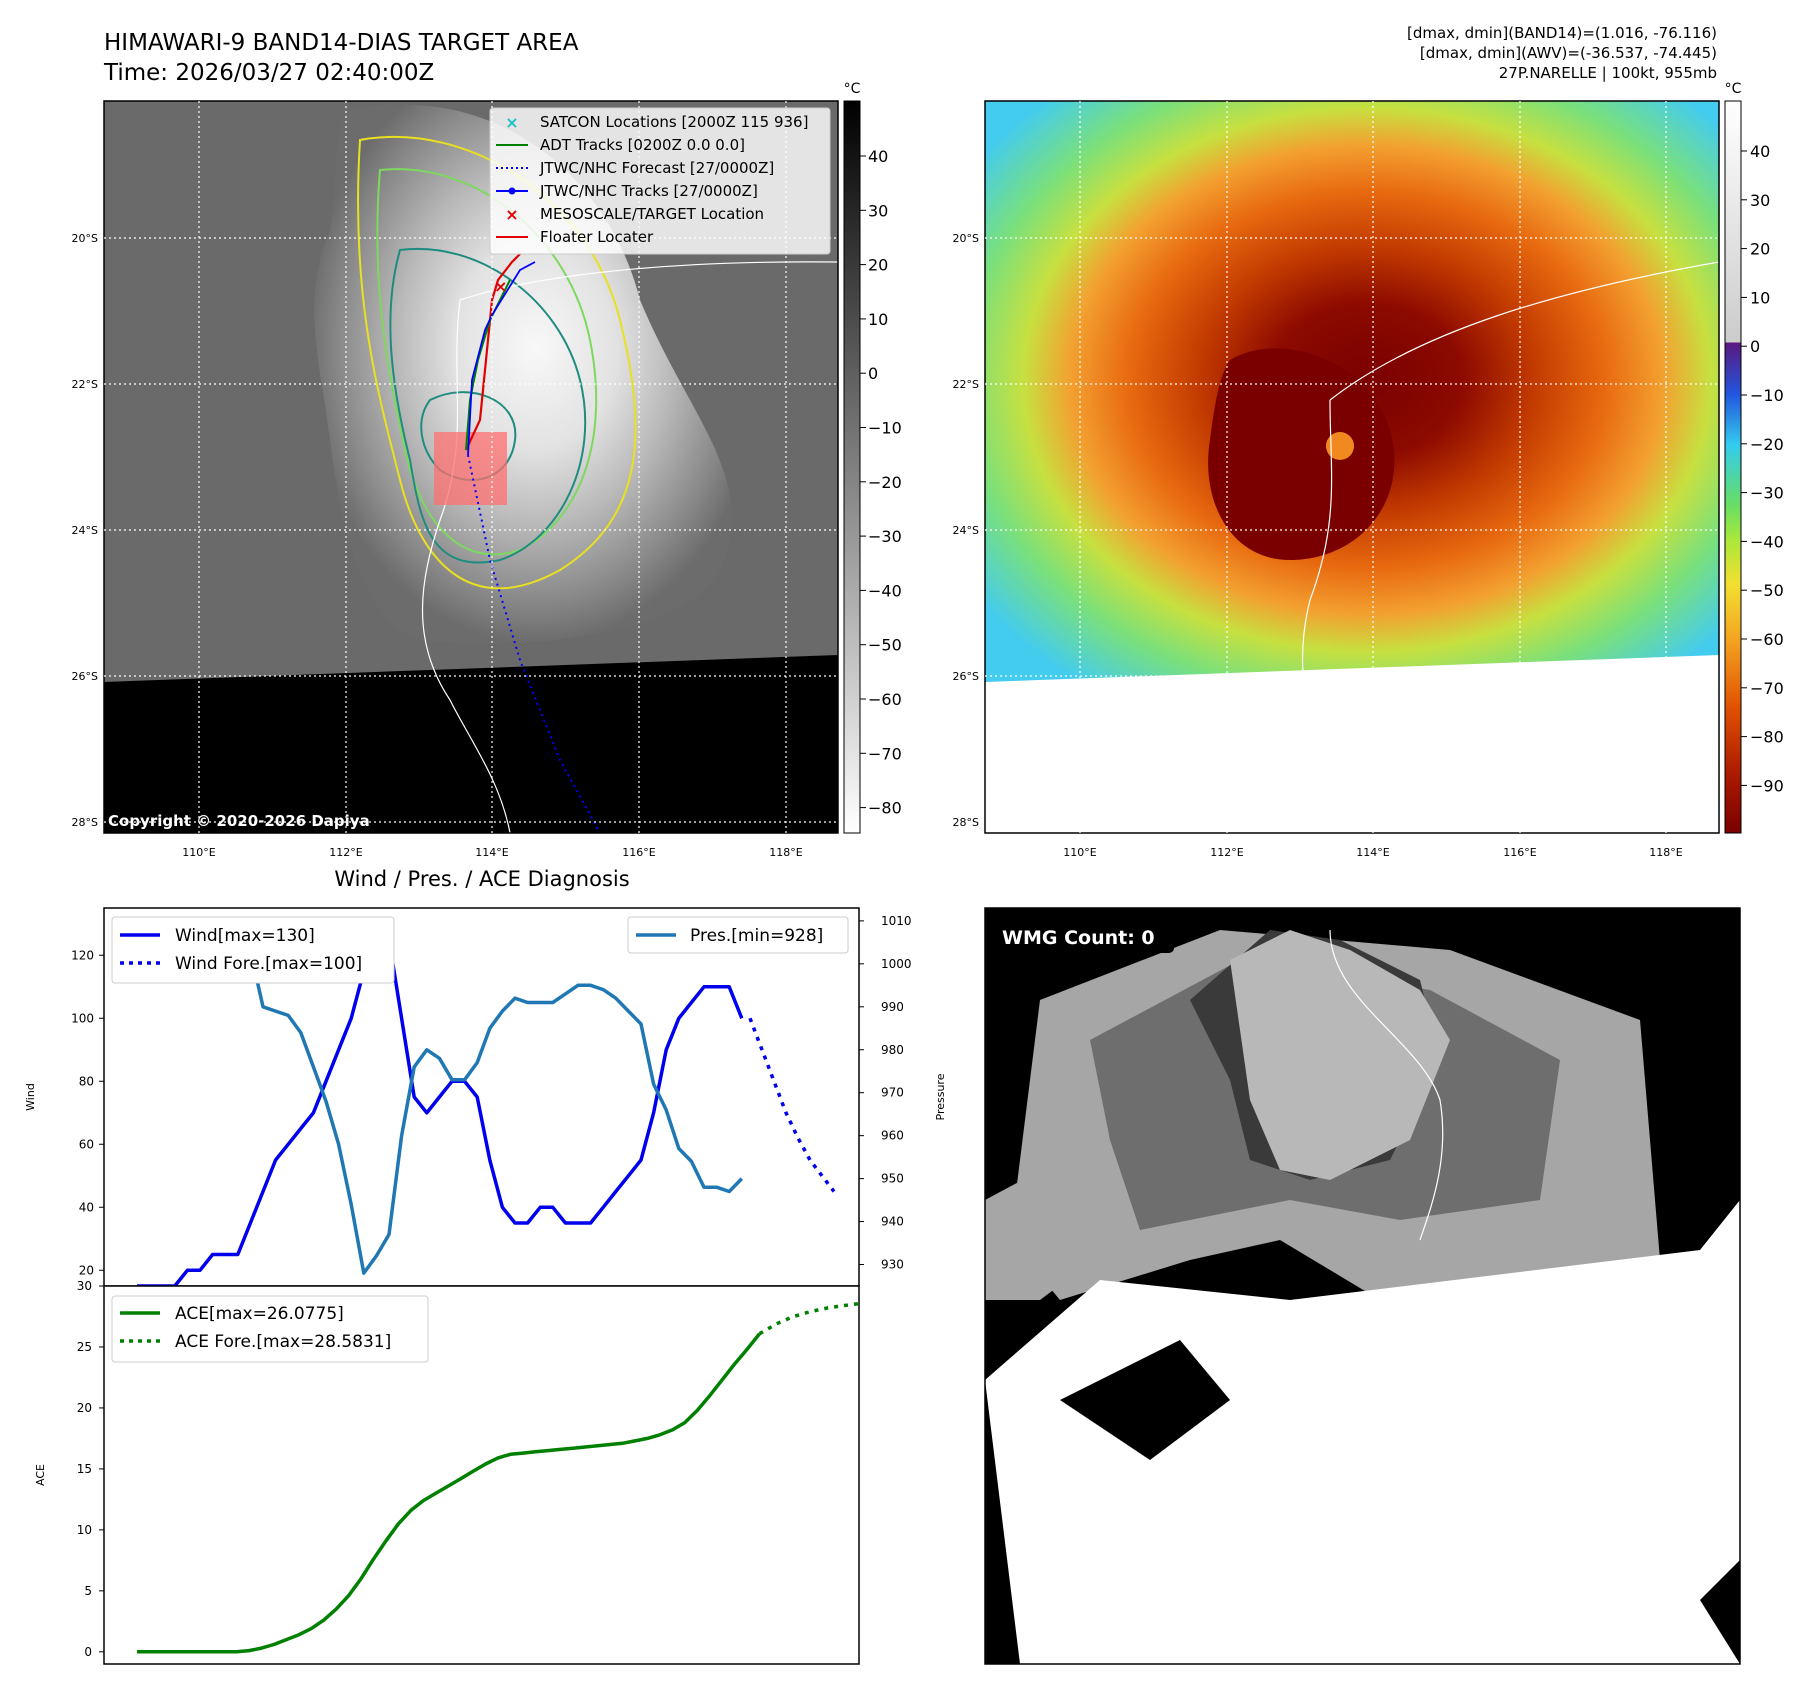  Describe the element at coordinates (885, 428) in the screenshot. I see `gray-tick-label: −10` at that location.